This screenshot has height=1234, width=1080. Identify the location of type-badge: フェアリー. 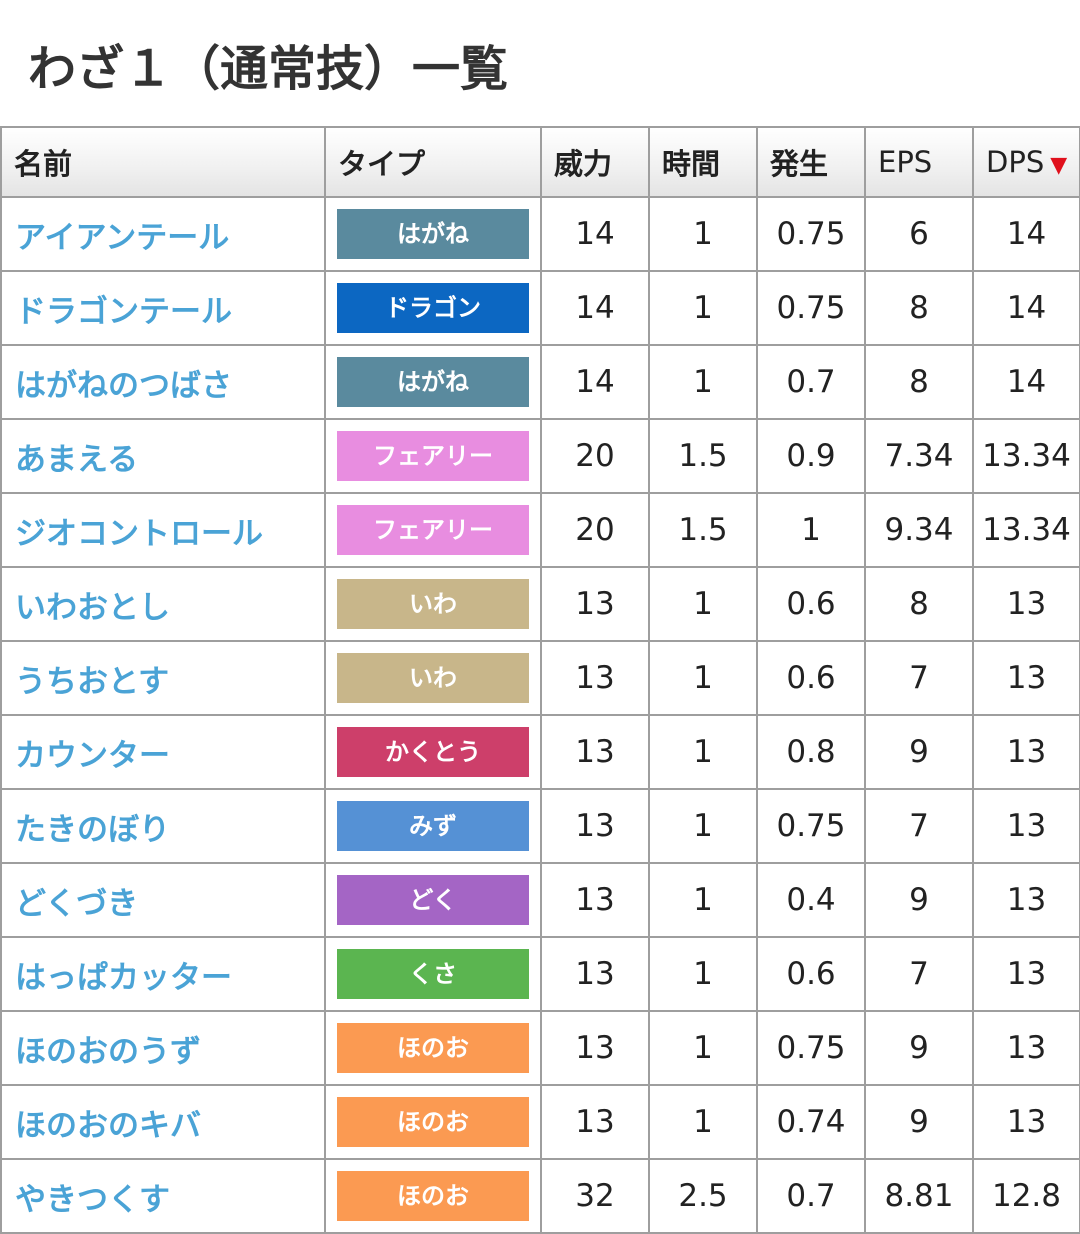
(433, 456).